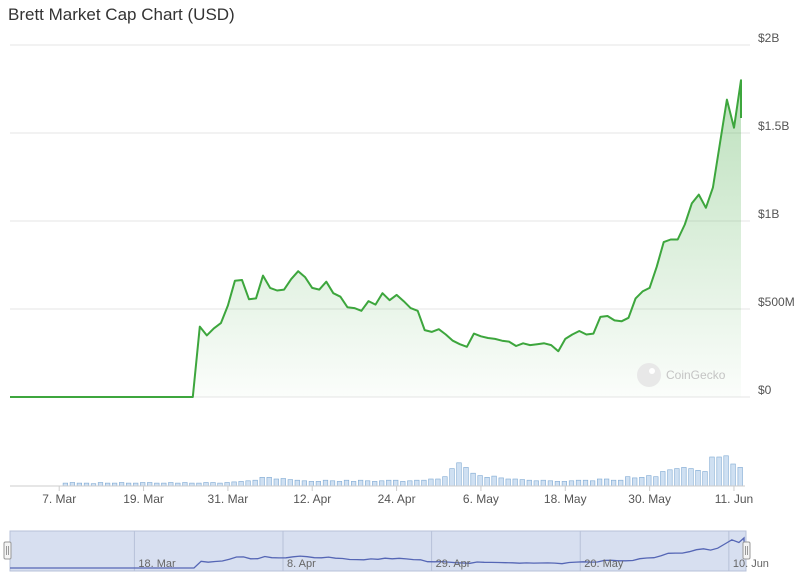  Describe the element at coordinates (768, 214) in the screenshot. I see `y-tick-label: $1B` at that location.